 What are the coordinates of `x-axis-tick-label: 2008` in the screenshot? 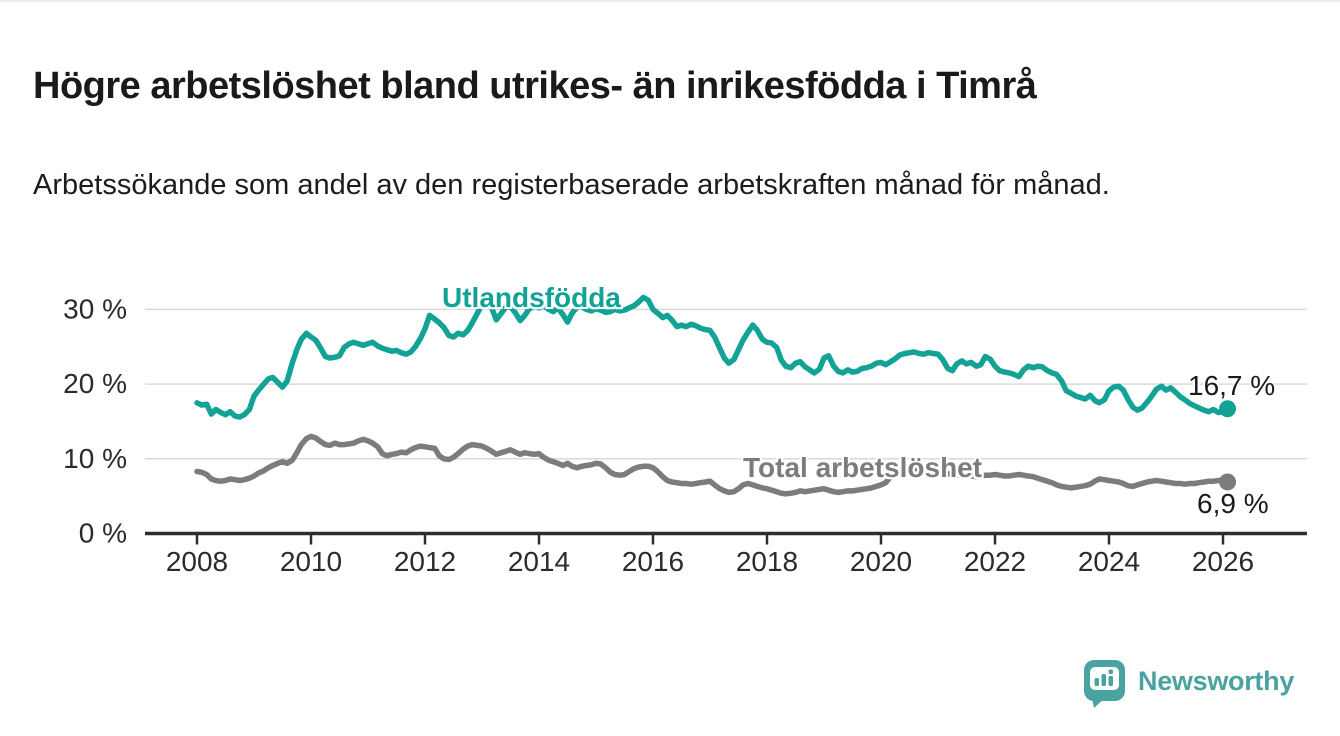 It's located at (197, 561).